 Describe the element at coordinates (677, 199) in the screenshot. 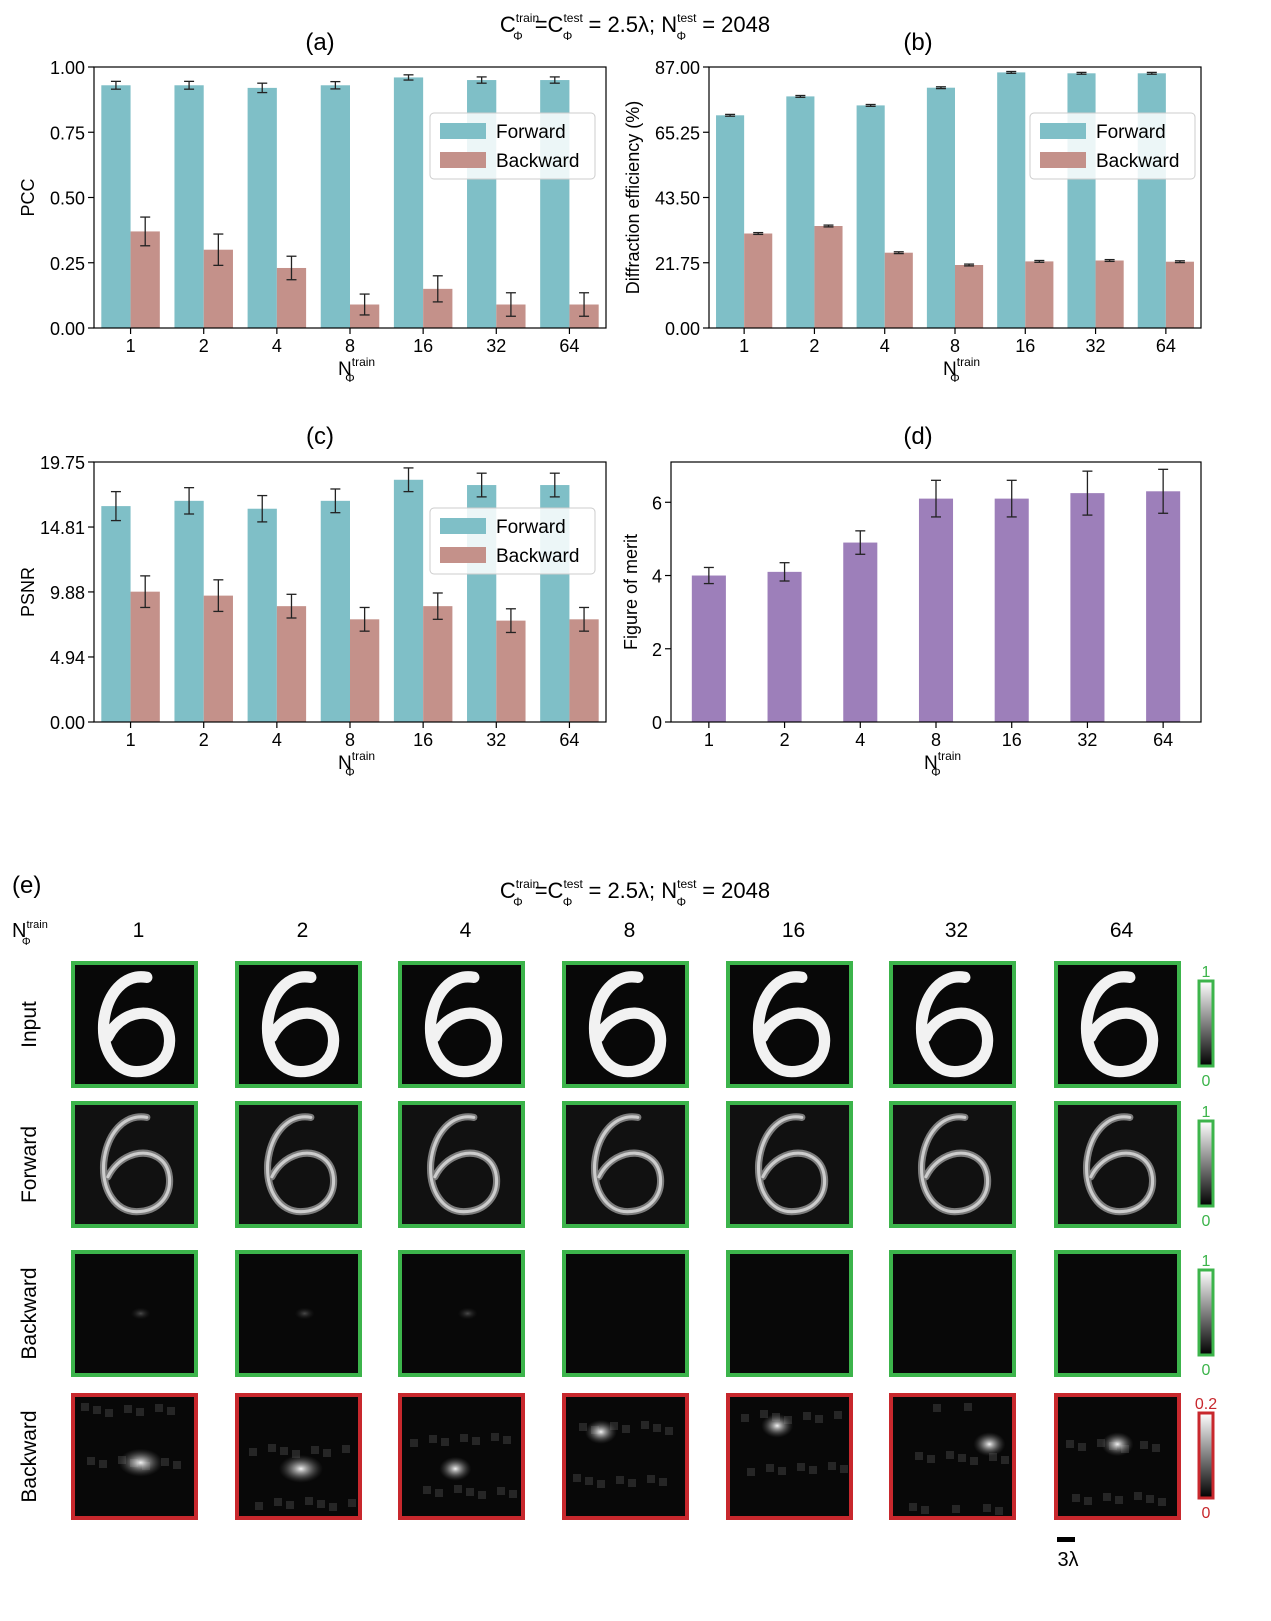

I see `y-tick-label: 43.50` at that location.